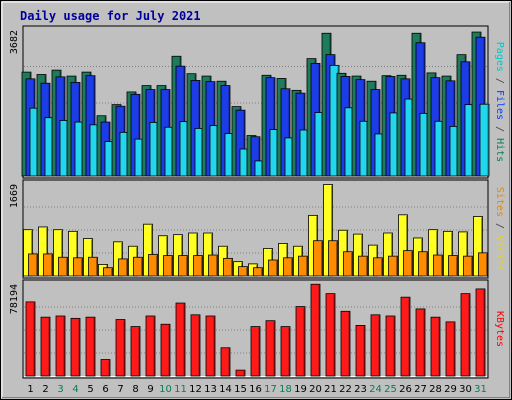  What do you see at coordinates (285, 389) in the screenshot?
I see `x-tick-label-day-18: 18` at bounding box center [285, 389].